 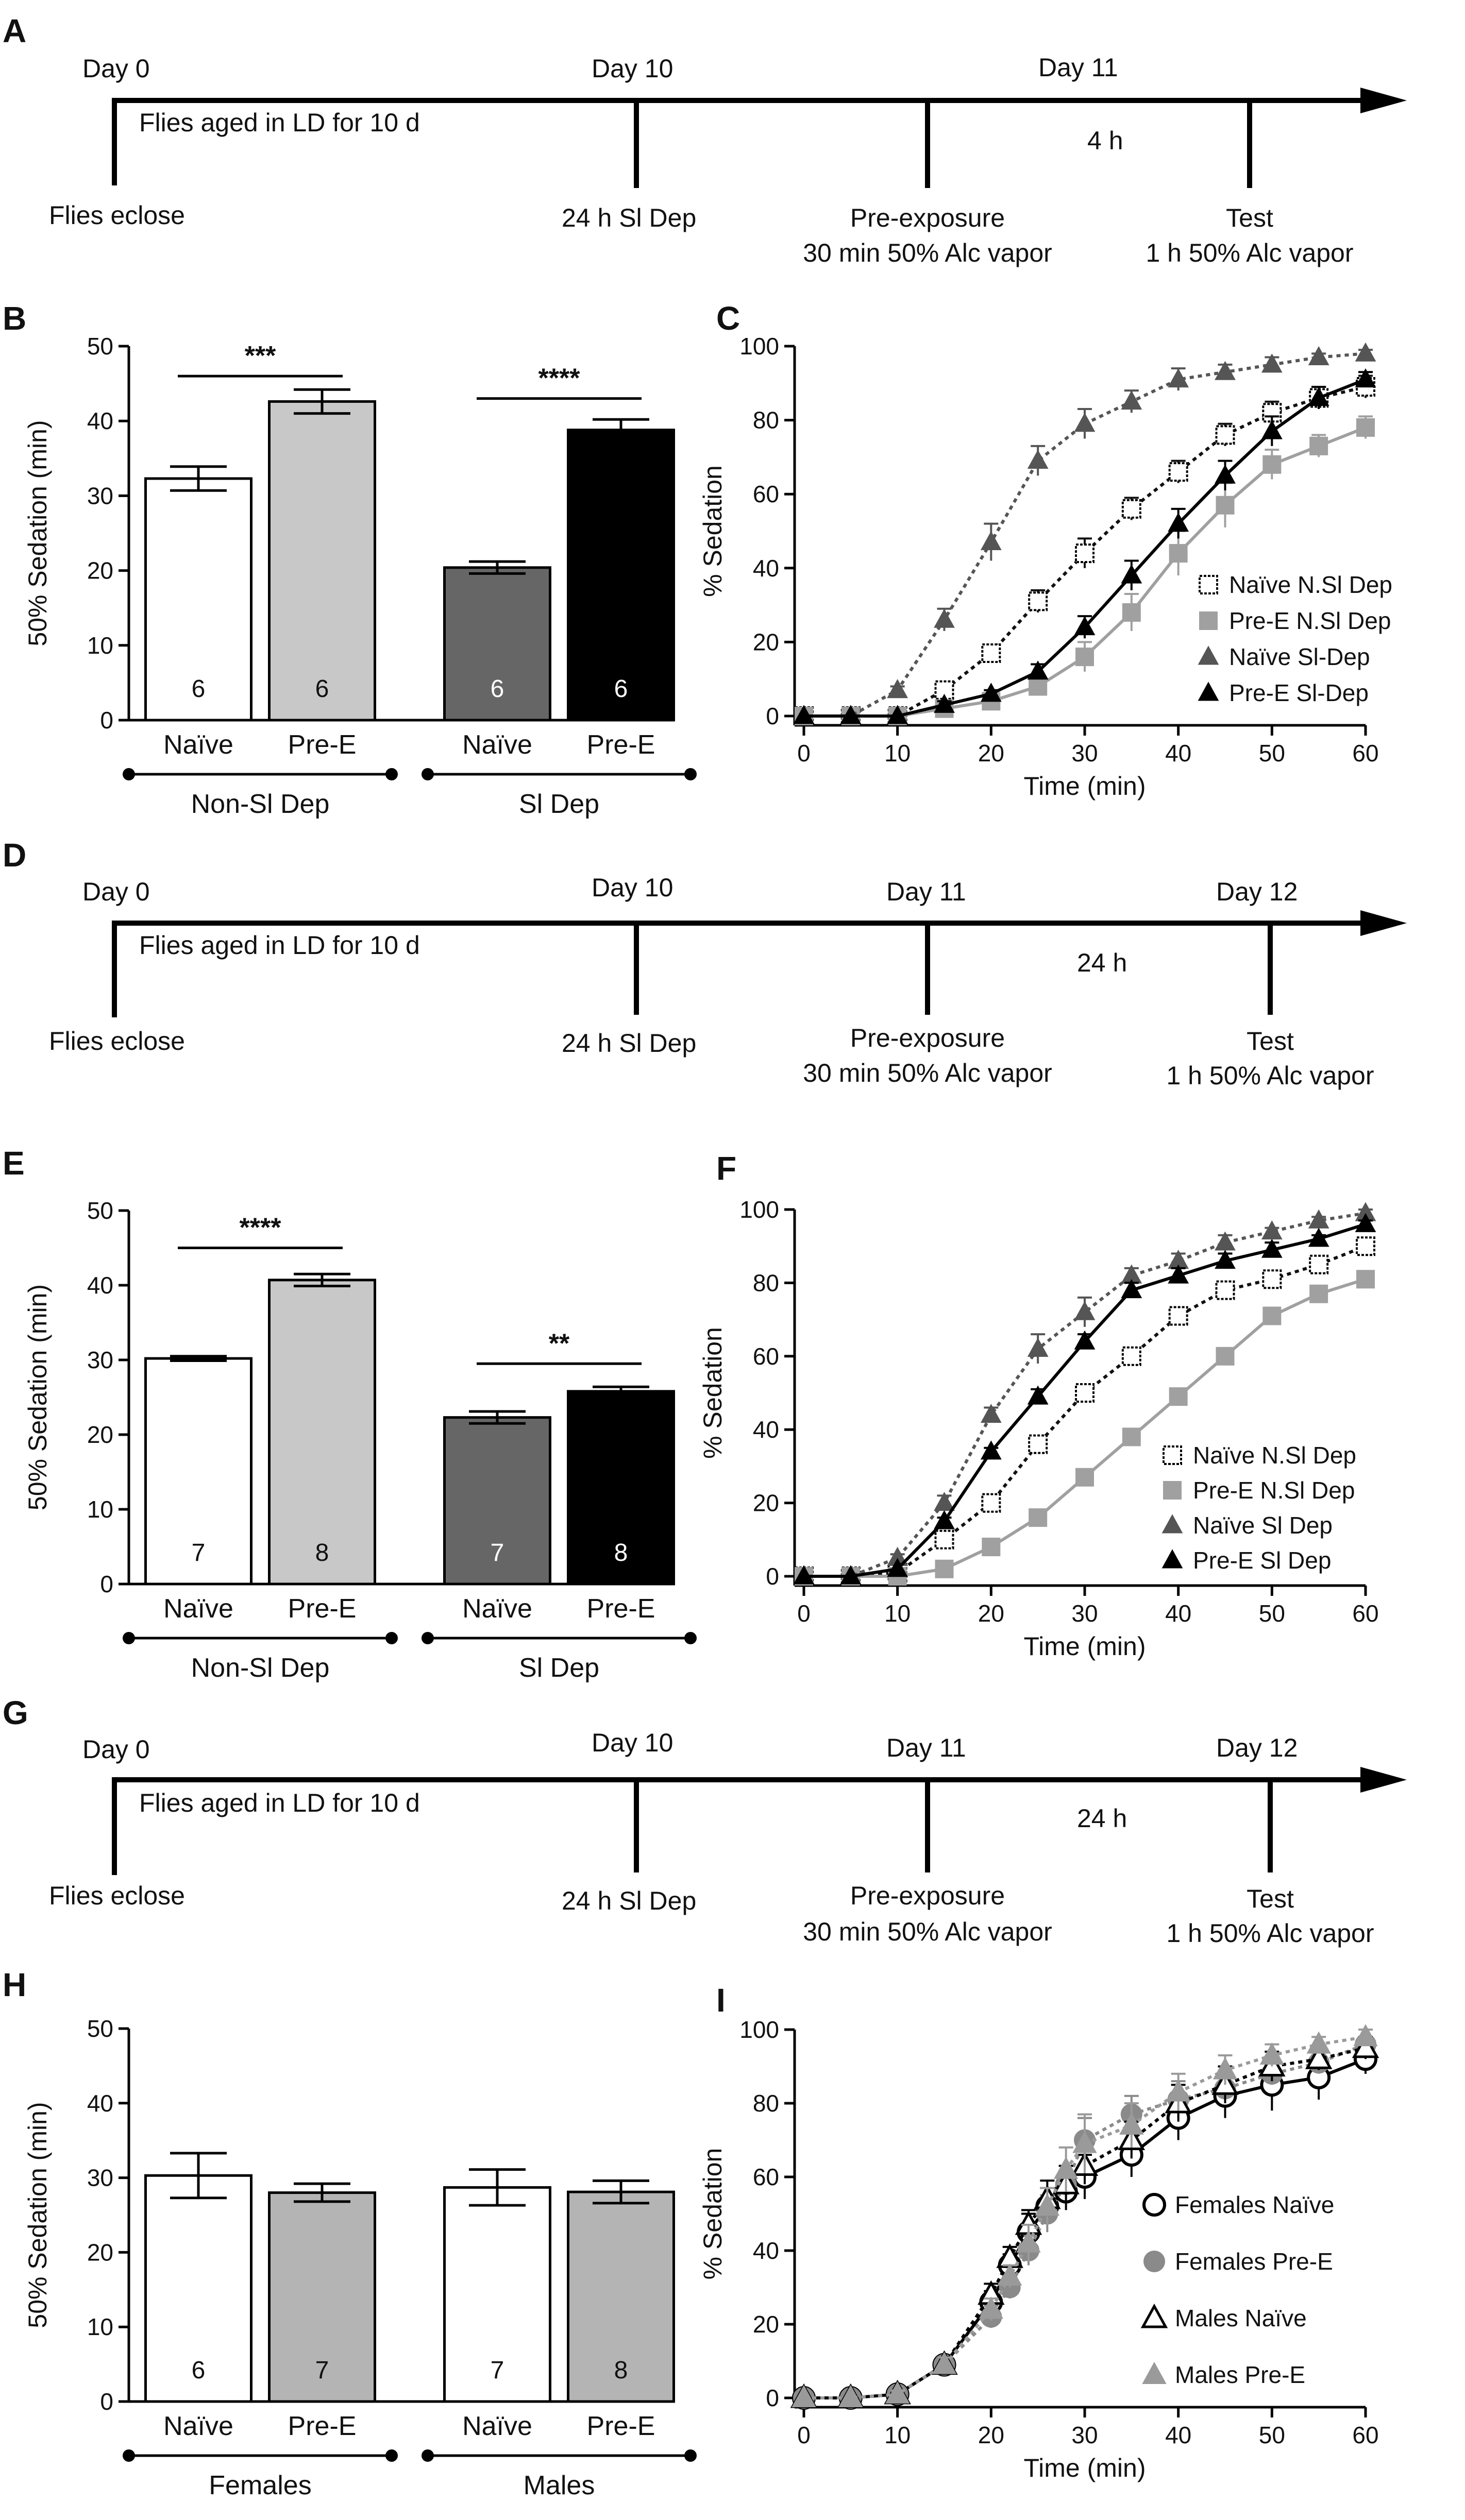 I want to click on timeline-eclose: Flies eclose, so click(x=117, y=1041).